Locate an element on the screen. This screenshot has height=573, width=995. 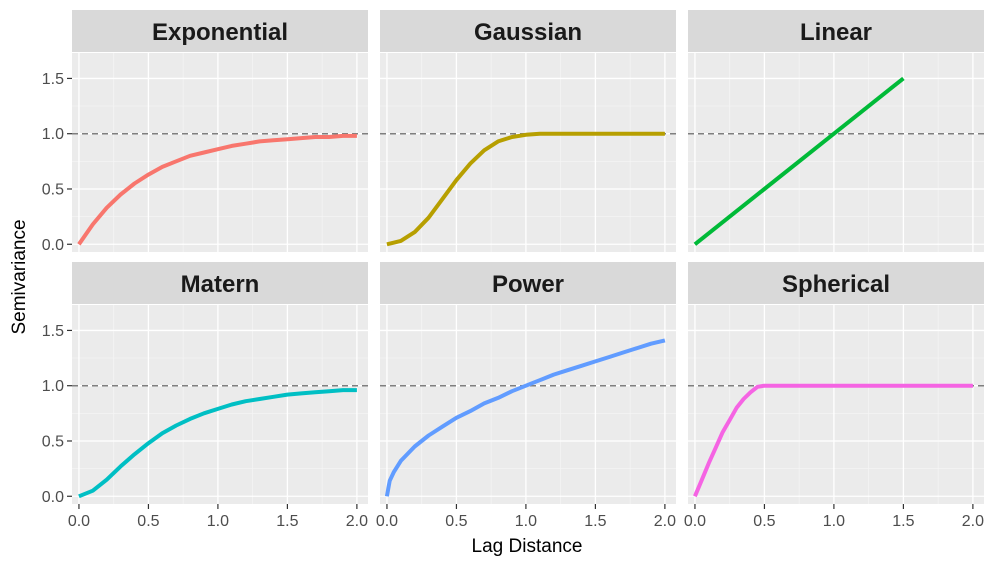
facet-strip-label: Matern is located at coordinates (220, 284).